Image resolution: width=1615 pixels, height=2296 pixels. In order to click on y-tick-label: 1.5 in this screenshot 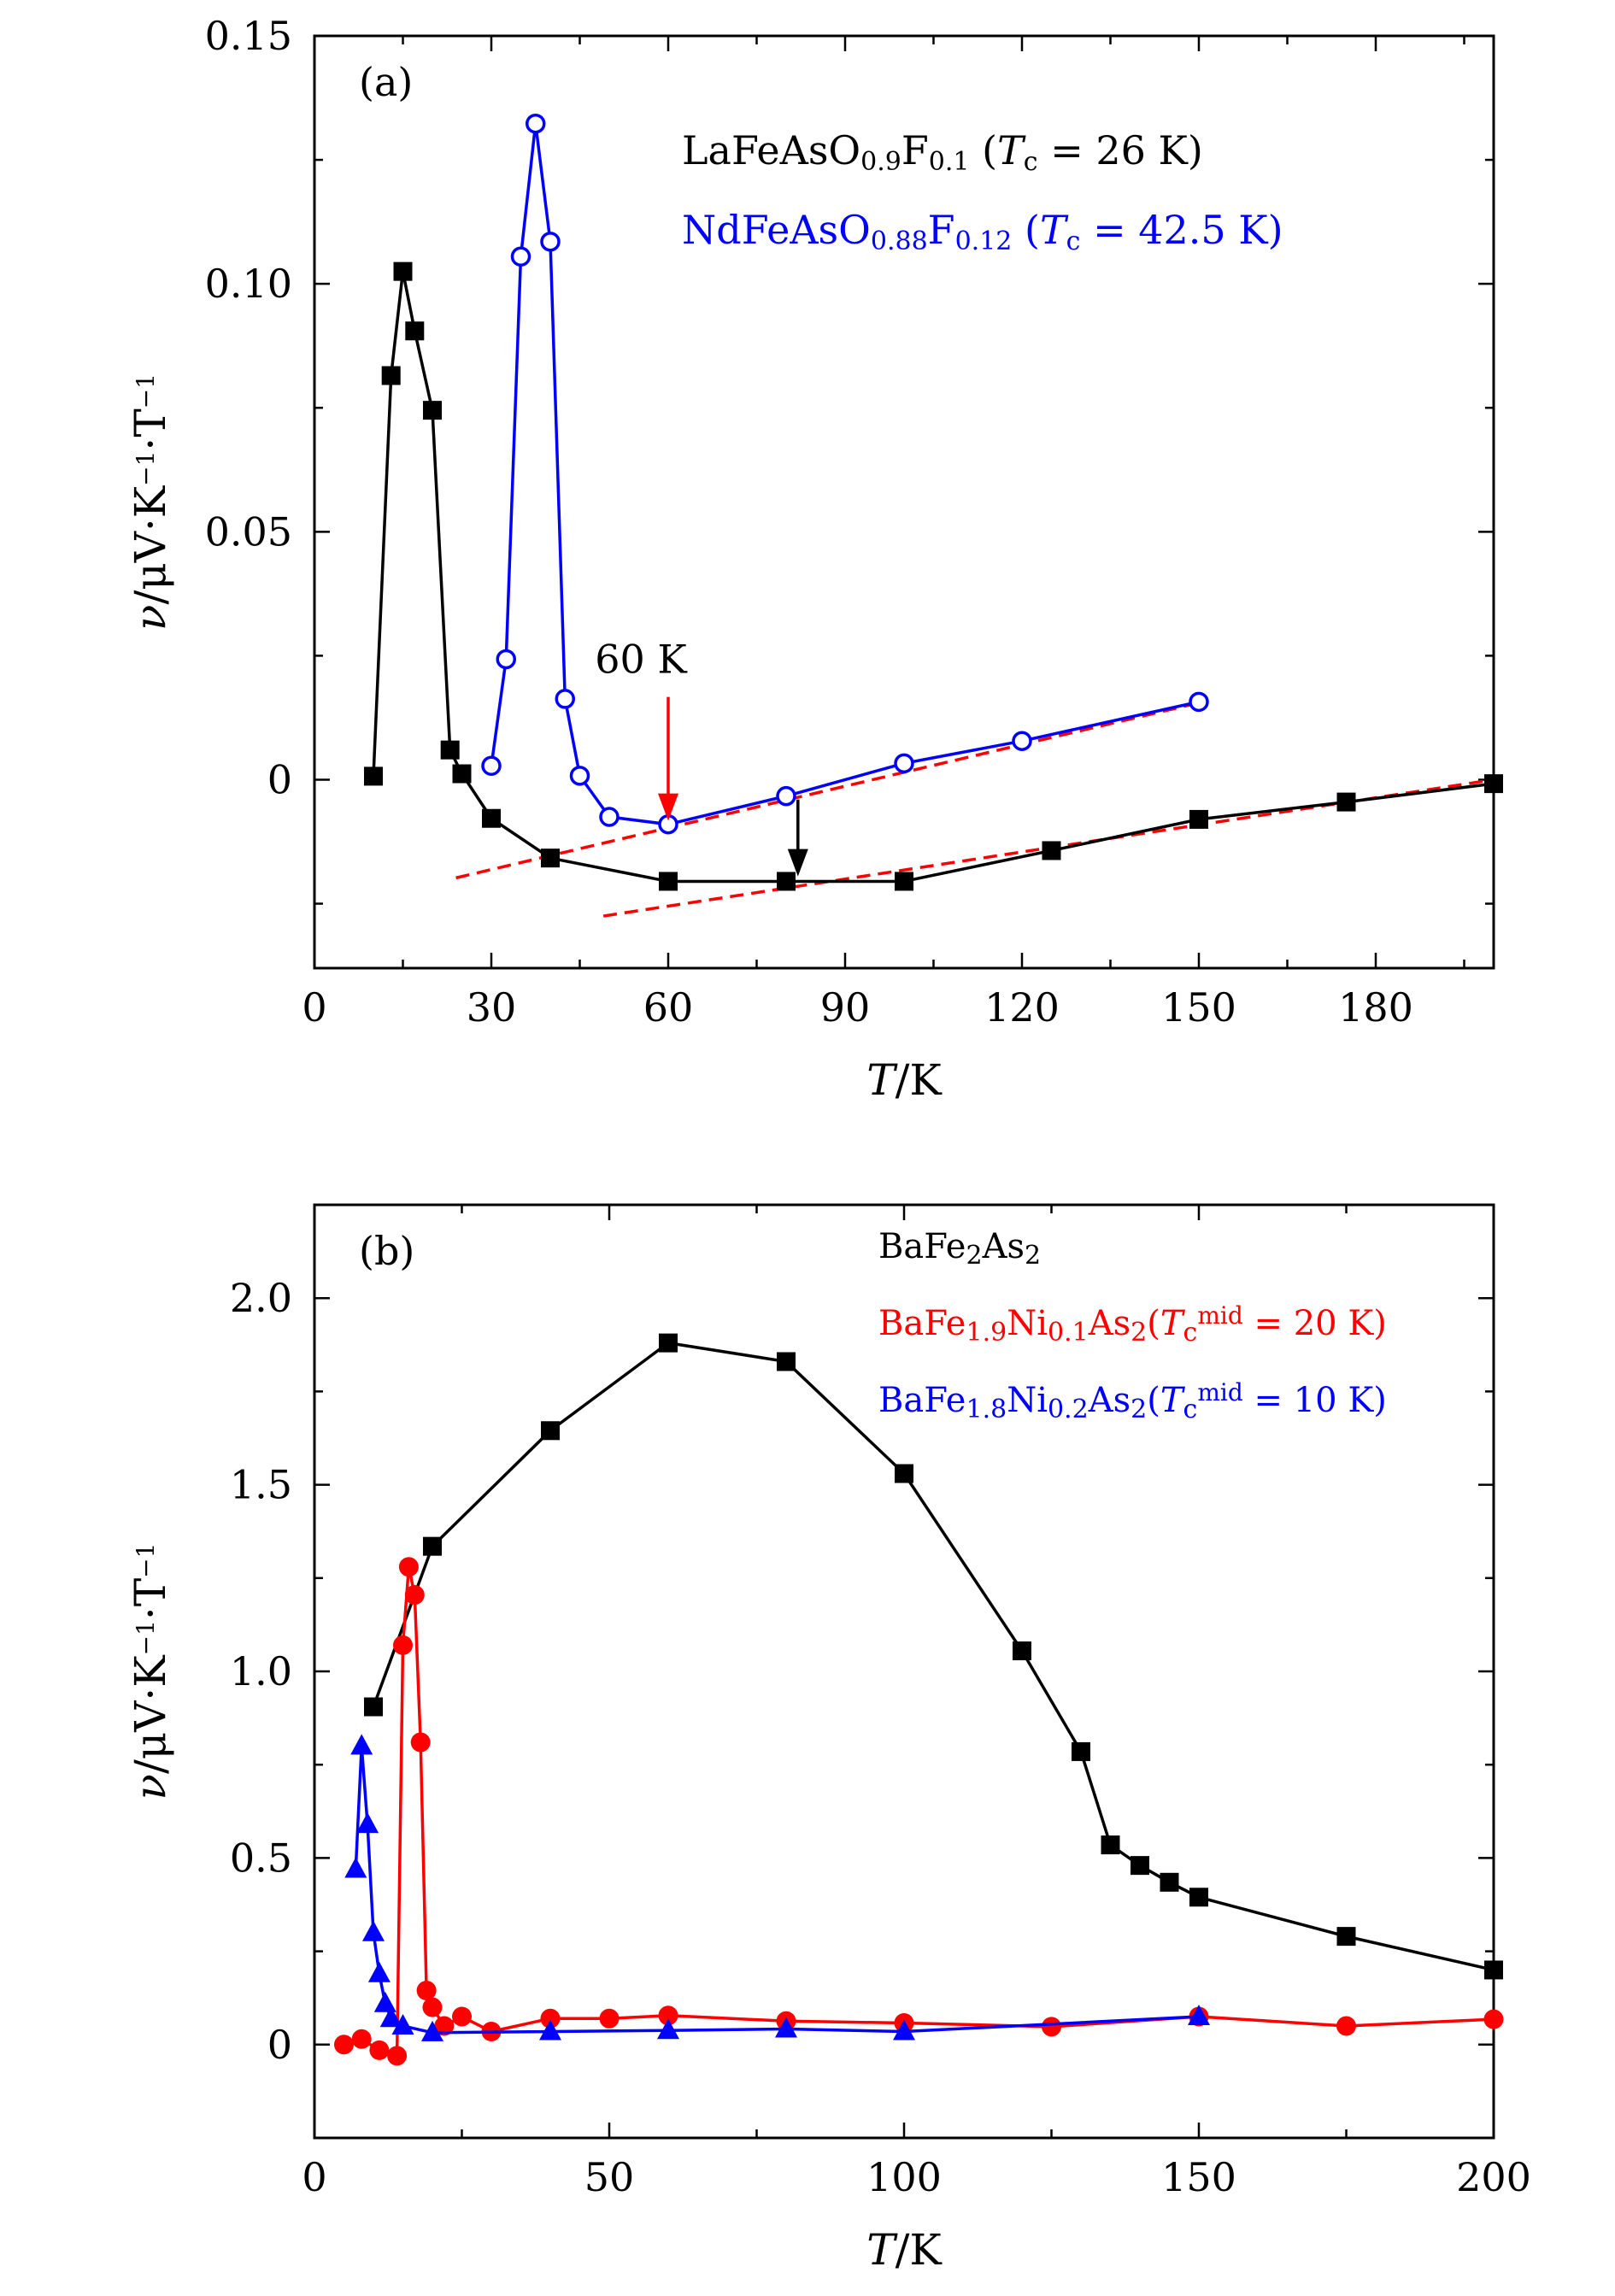, I will do `click(261, 1485)`.